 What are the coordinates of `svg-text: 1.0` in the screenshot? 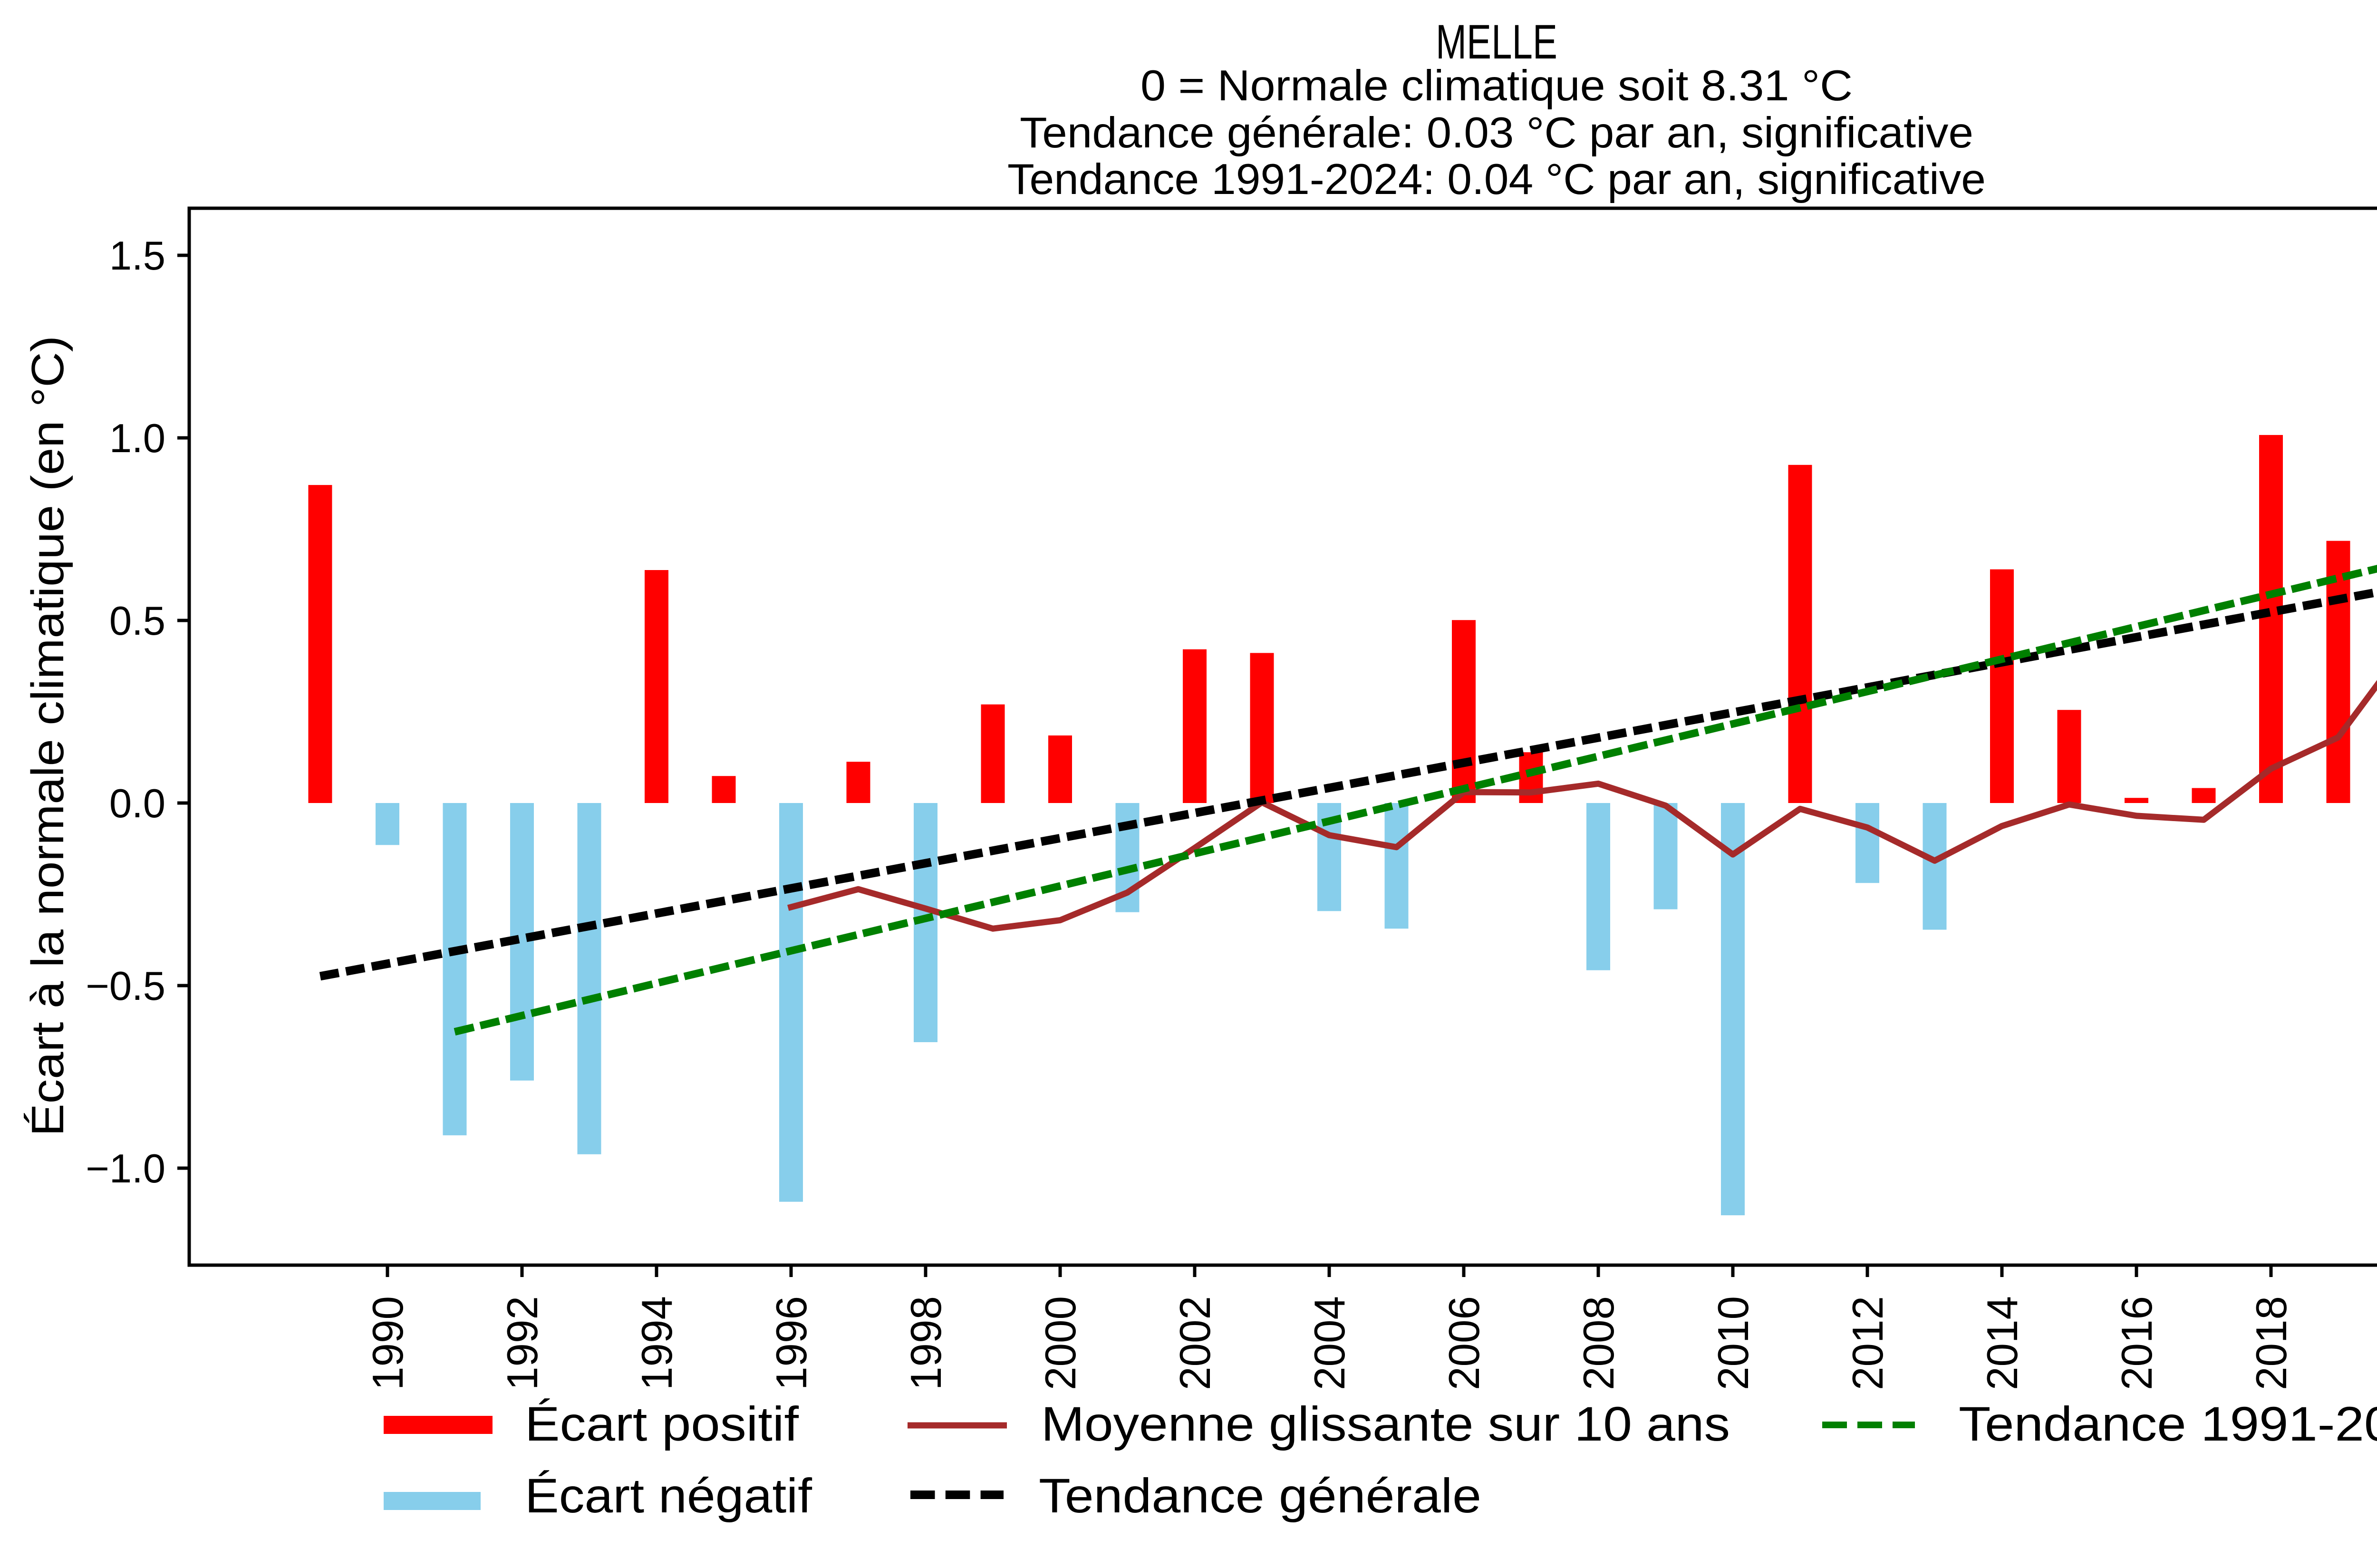 It's located at (137, 438).